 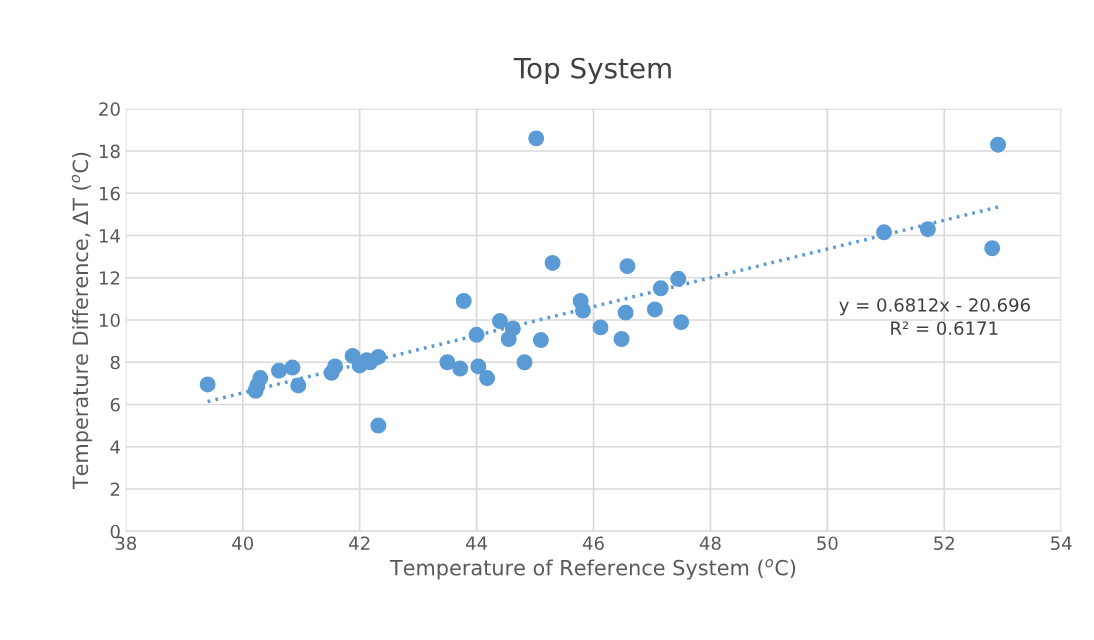 What do you see at coordinates (109, 236) in the screenshot?
I see `y-tick-label: 14` at bounding box center [109, 236].